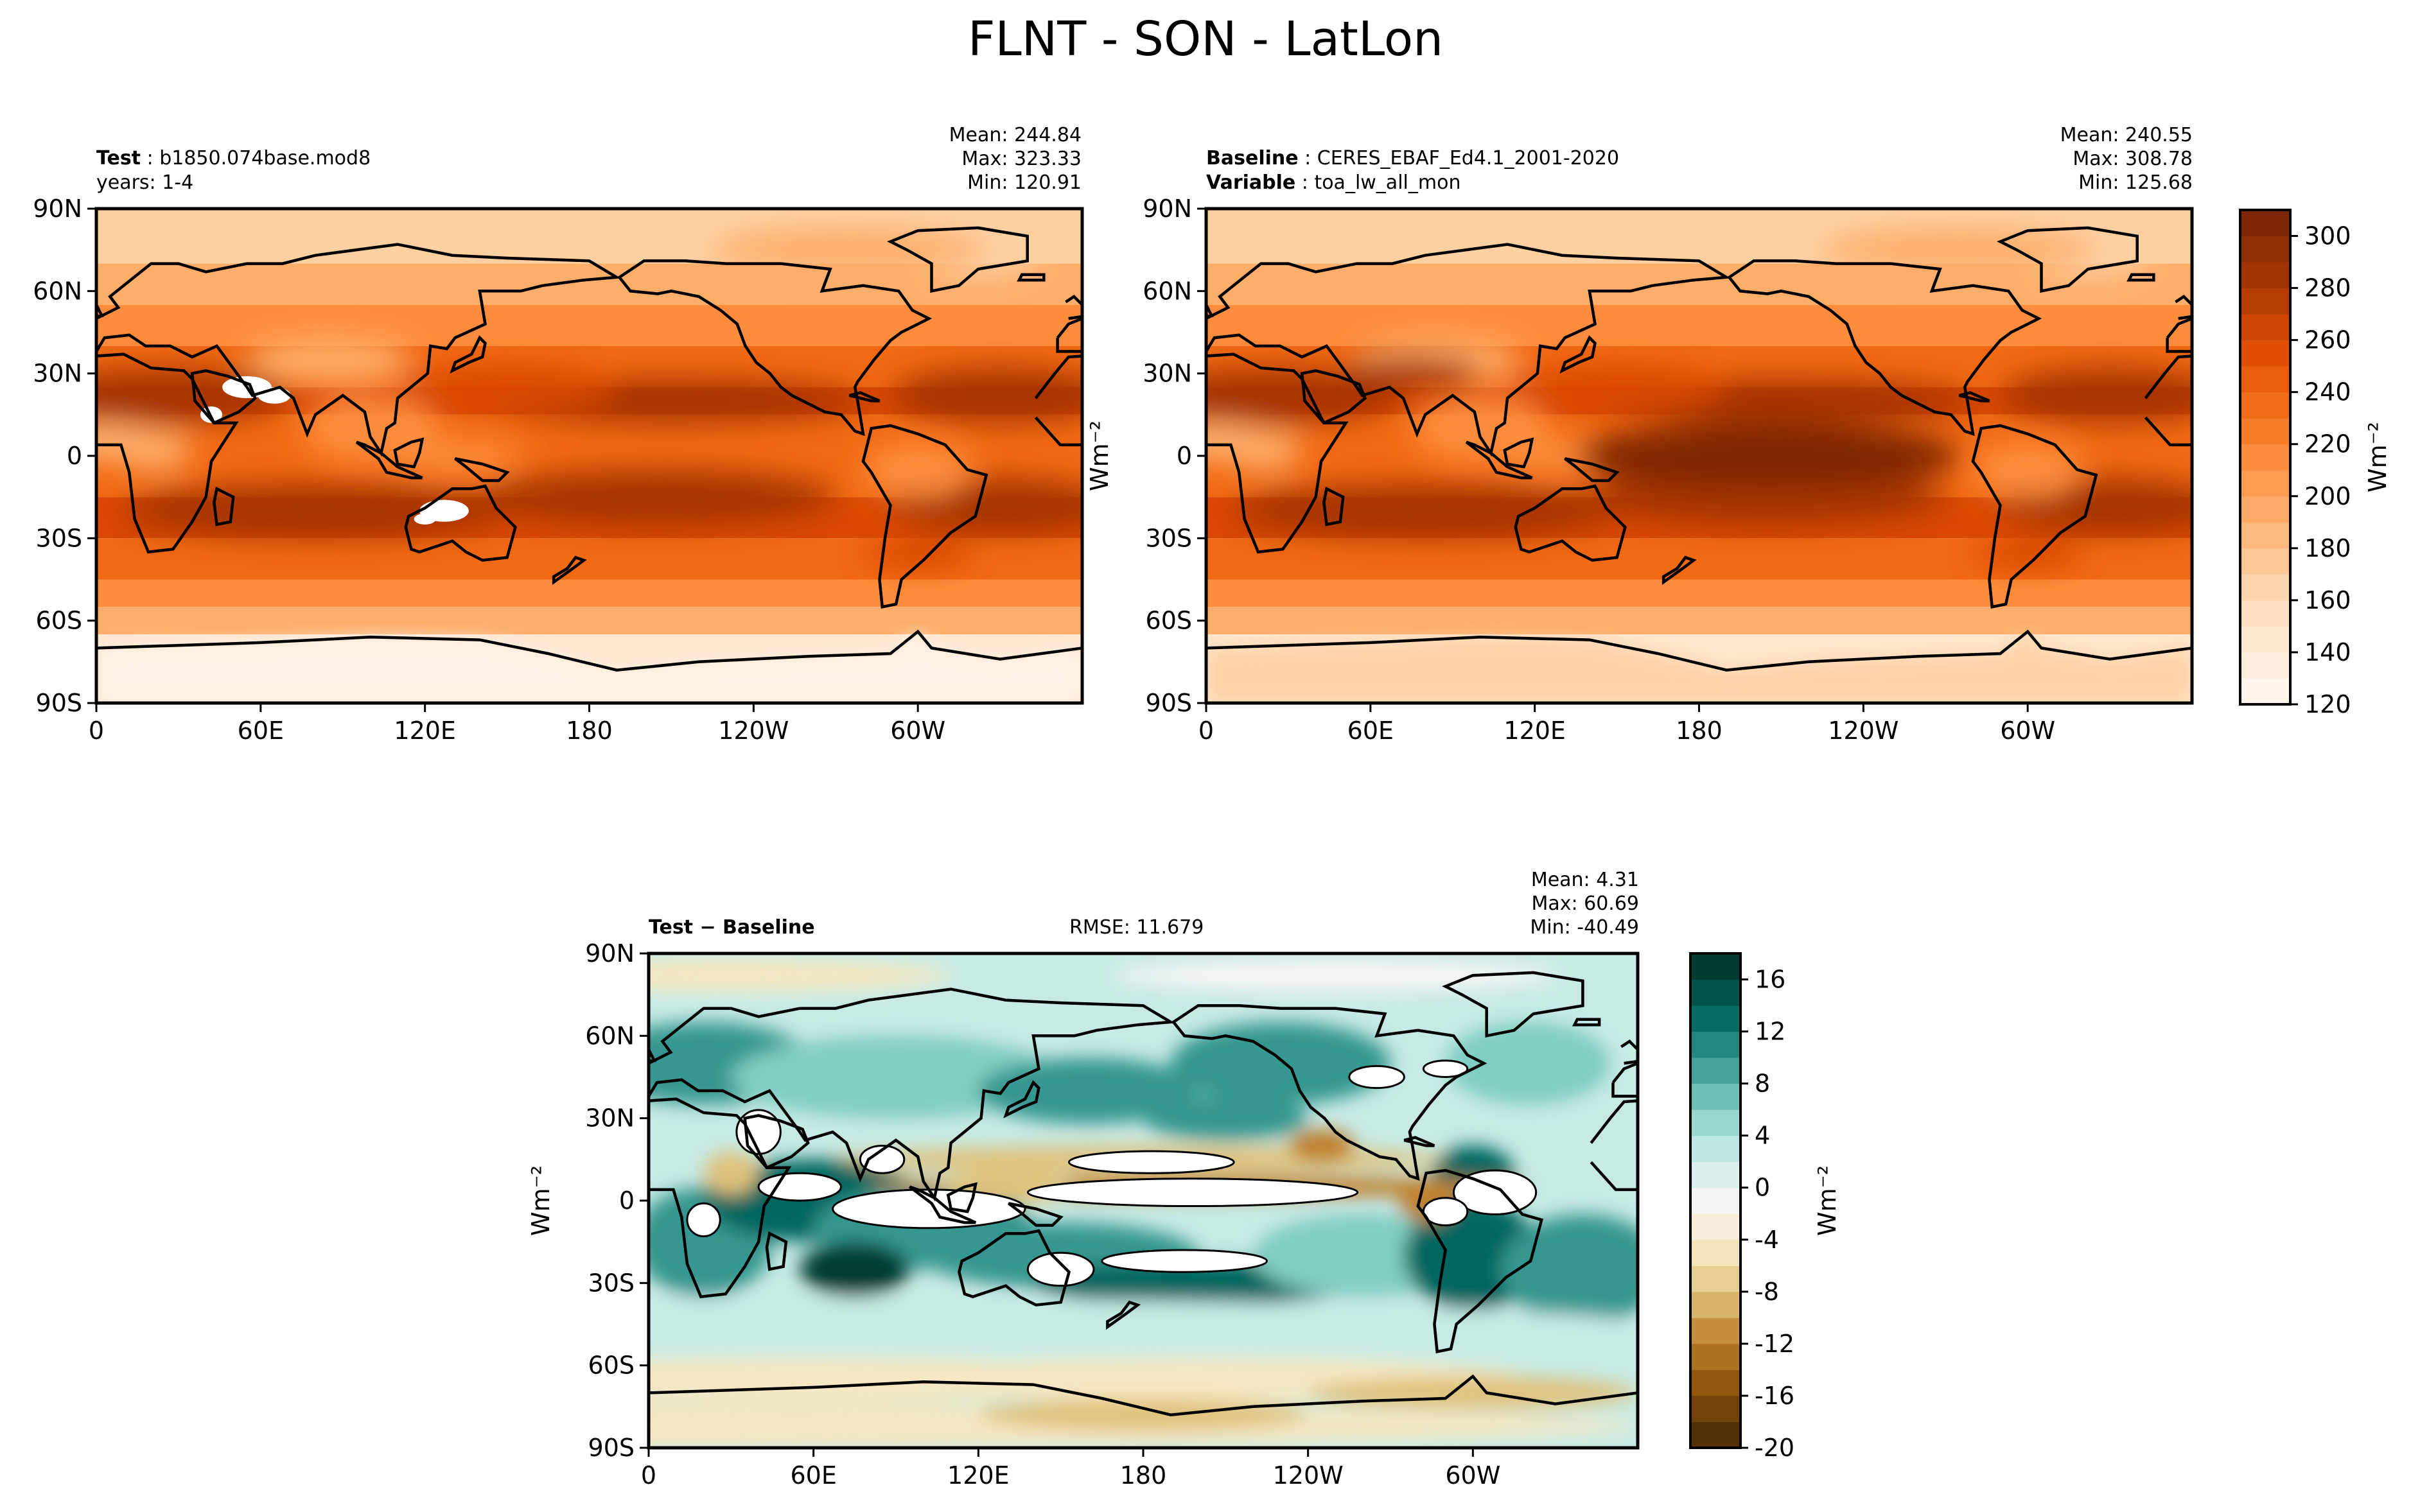 This screenshot has height=1512, width=2411. I want to click on diff-max: Max: 60.69, so click(1585, 903).